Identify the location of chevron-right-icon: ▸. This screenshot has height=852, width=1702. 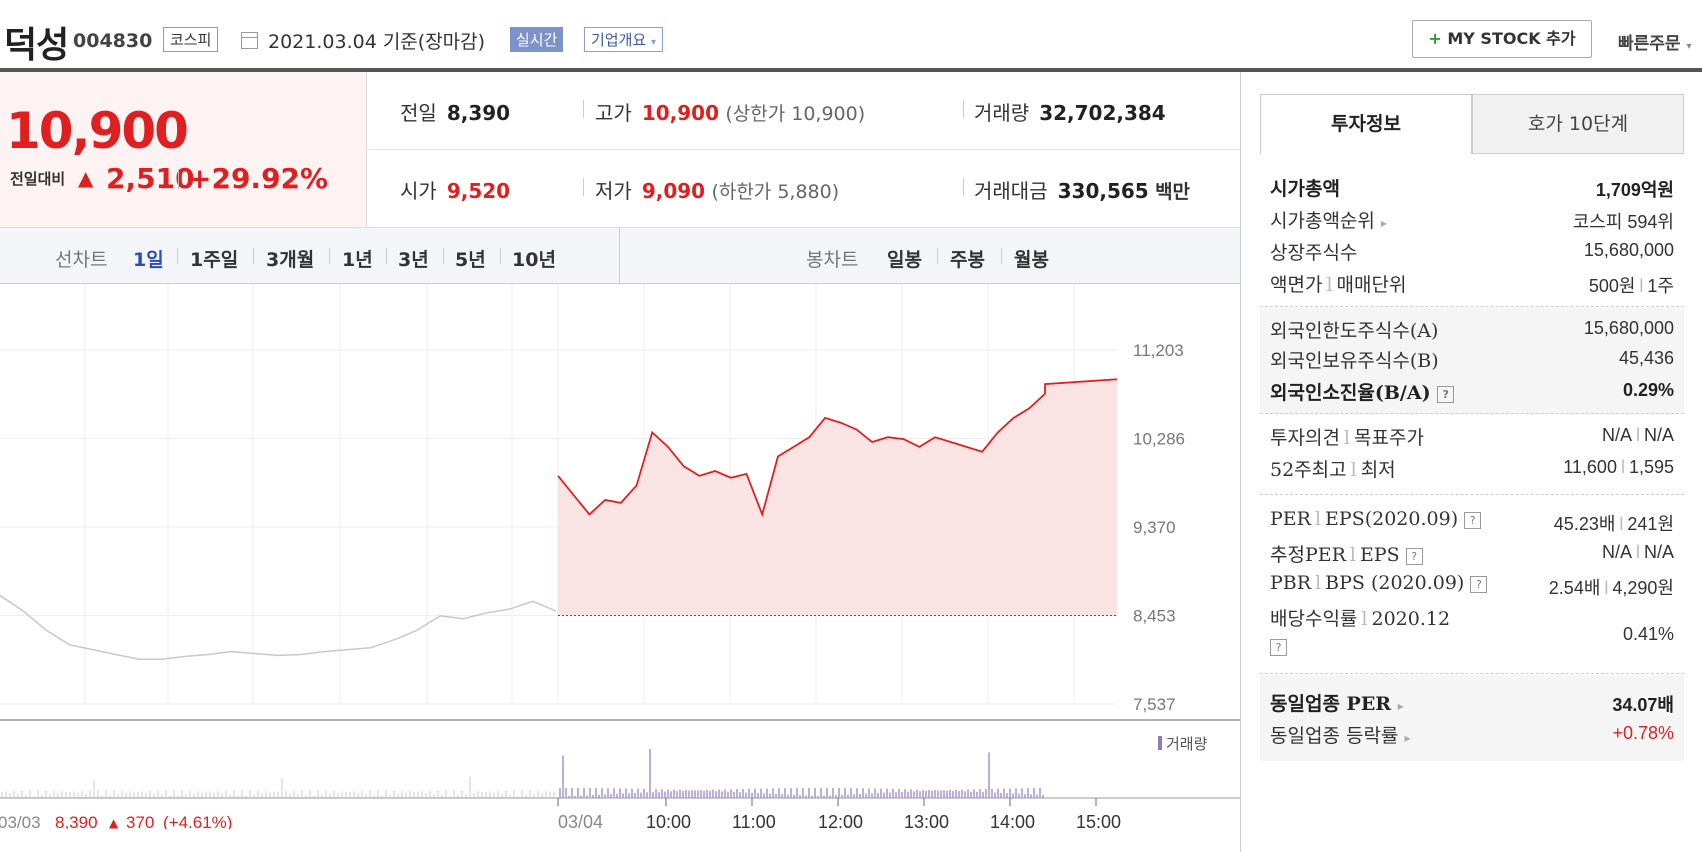
(1407, 738).